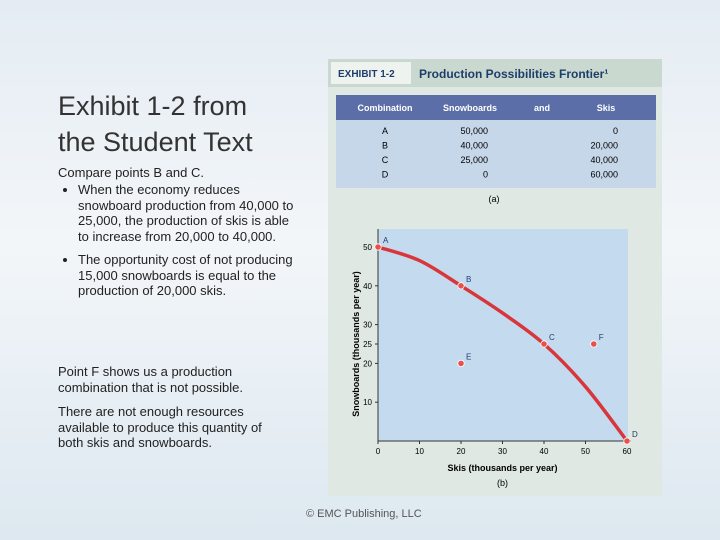 Image resolution: width=720 pixels, height=540 pixels. I want to click on table-header-cell: Skis, so click(606, 108).